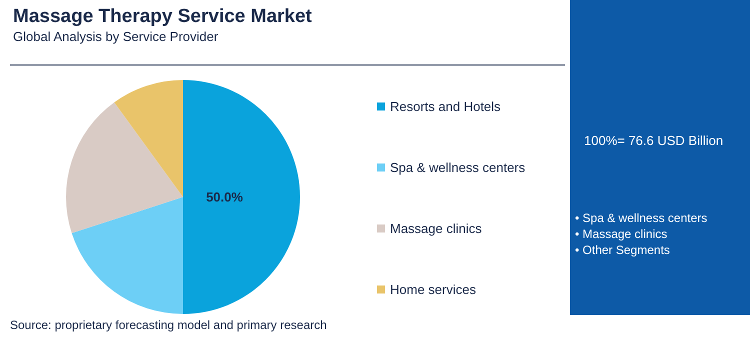 This screenshot has height=338, width=750. I want to click on data-label: 50.0%, so click(225, 197).